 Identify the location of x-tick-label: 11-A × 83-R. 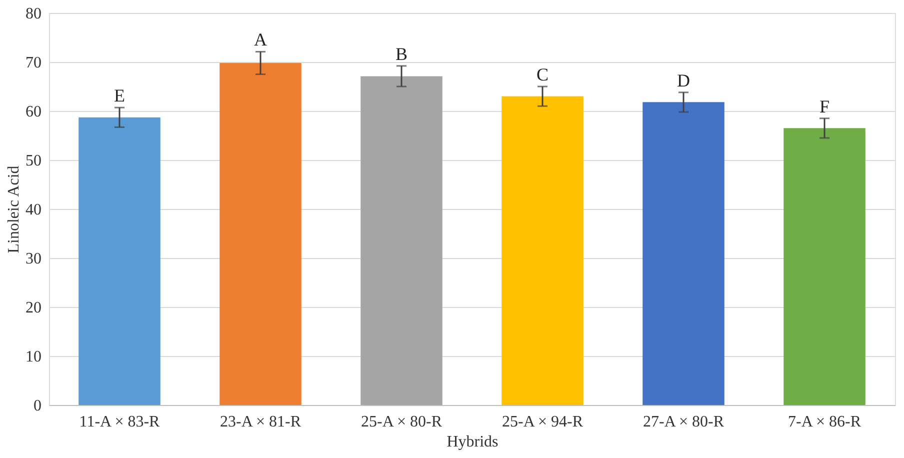
(119, 422).